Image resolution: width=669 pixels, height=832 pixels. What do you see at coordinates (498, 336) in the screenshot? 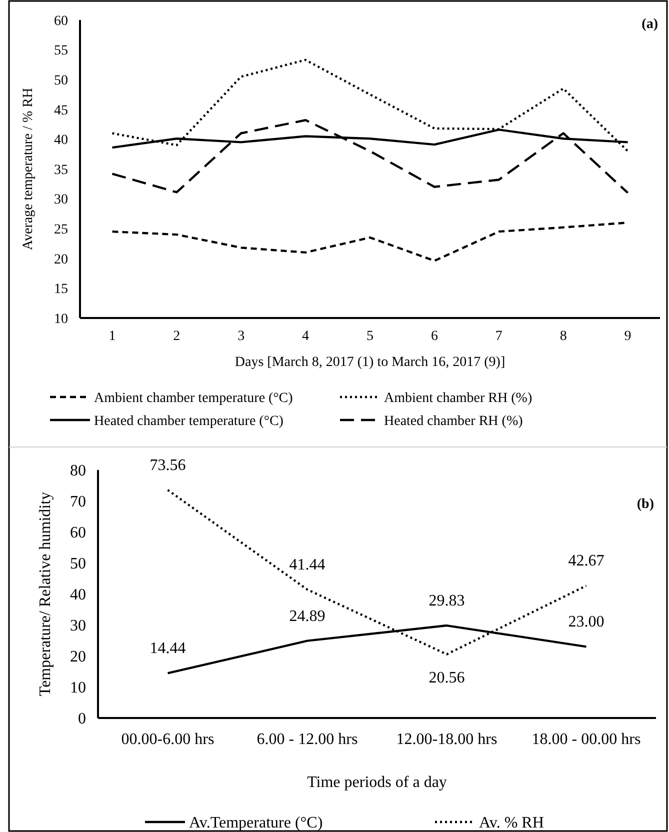
I see `x-tick-label: 7` at bounding box center [498, 336].